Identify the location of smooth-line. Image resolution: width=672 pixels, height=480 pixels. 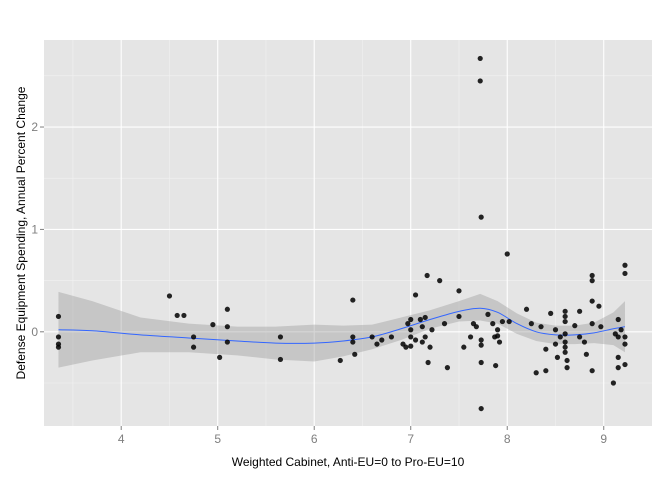
(342, 325).